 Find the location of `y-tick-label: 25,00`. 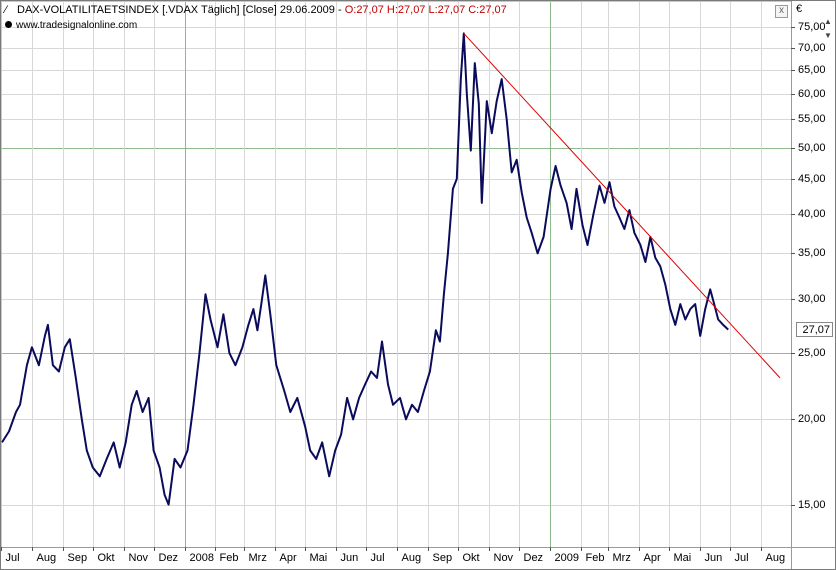

y-tick-label: 25,00 is located at coordinates (812, 352).